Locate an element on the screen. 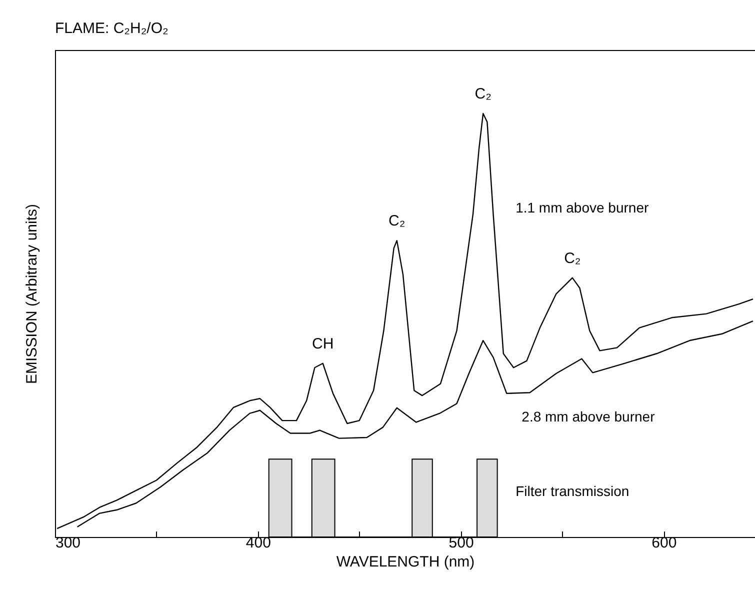  annotation: CH is located at coordinates (323, 343).